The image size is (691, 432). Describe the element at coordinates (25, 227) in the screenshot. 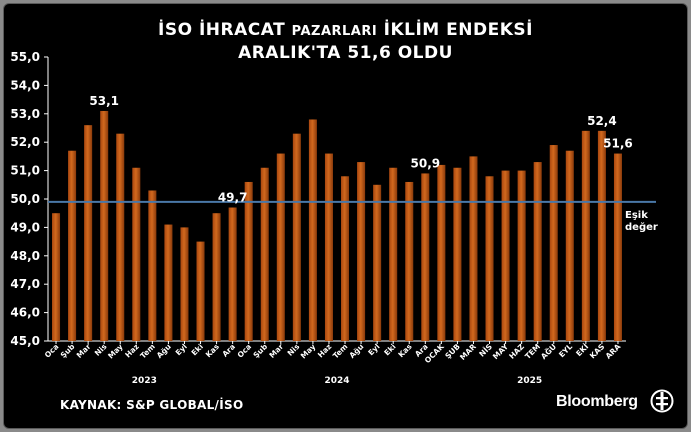

I see `y-tick-label: 49,0` at that location.